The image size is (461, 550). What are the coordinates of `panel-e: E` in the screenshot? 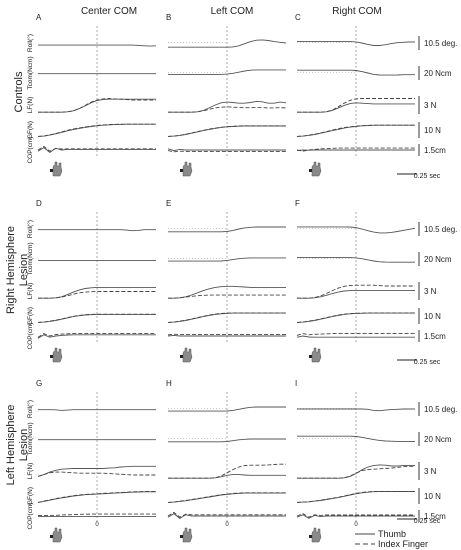 It's located at (226, 281).